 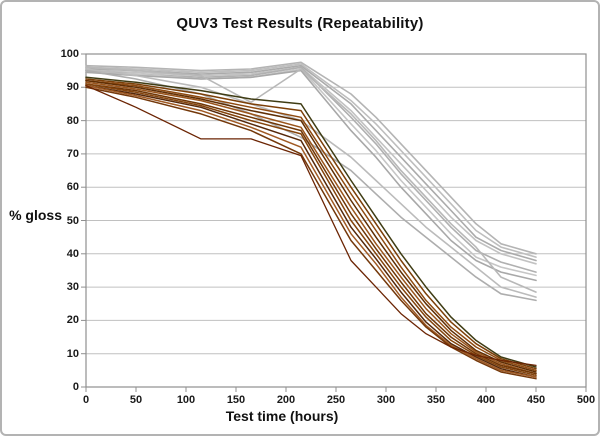 I want to click on x-tick-label: 500, so click(x=586, y=400).